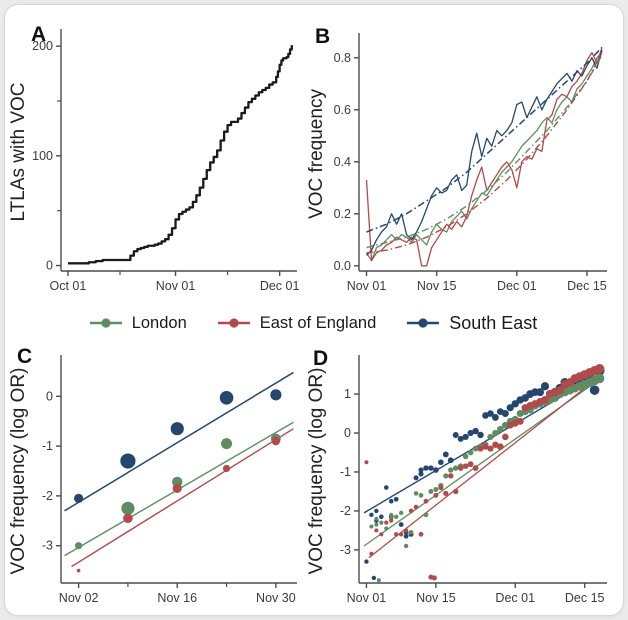  What do you see at coordinates (177, 598) in the screenshot?
I see `svg-text: Nov 16` at bounding box center [177, 598].